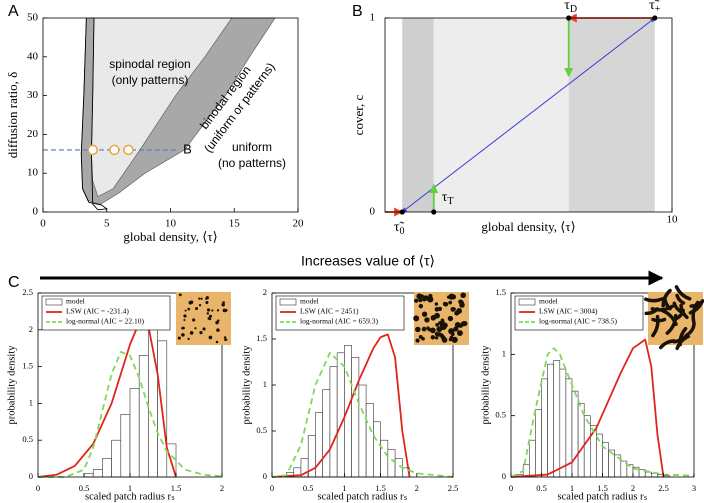 The image size is (704, 503). I want to click on point-symbol: τ, so click(445, 197).